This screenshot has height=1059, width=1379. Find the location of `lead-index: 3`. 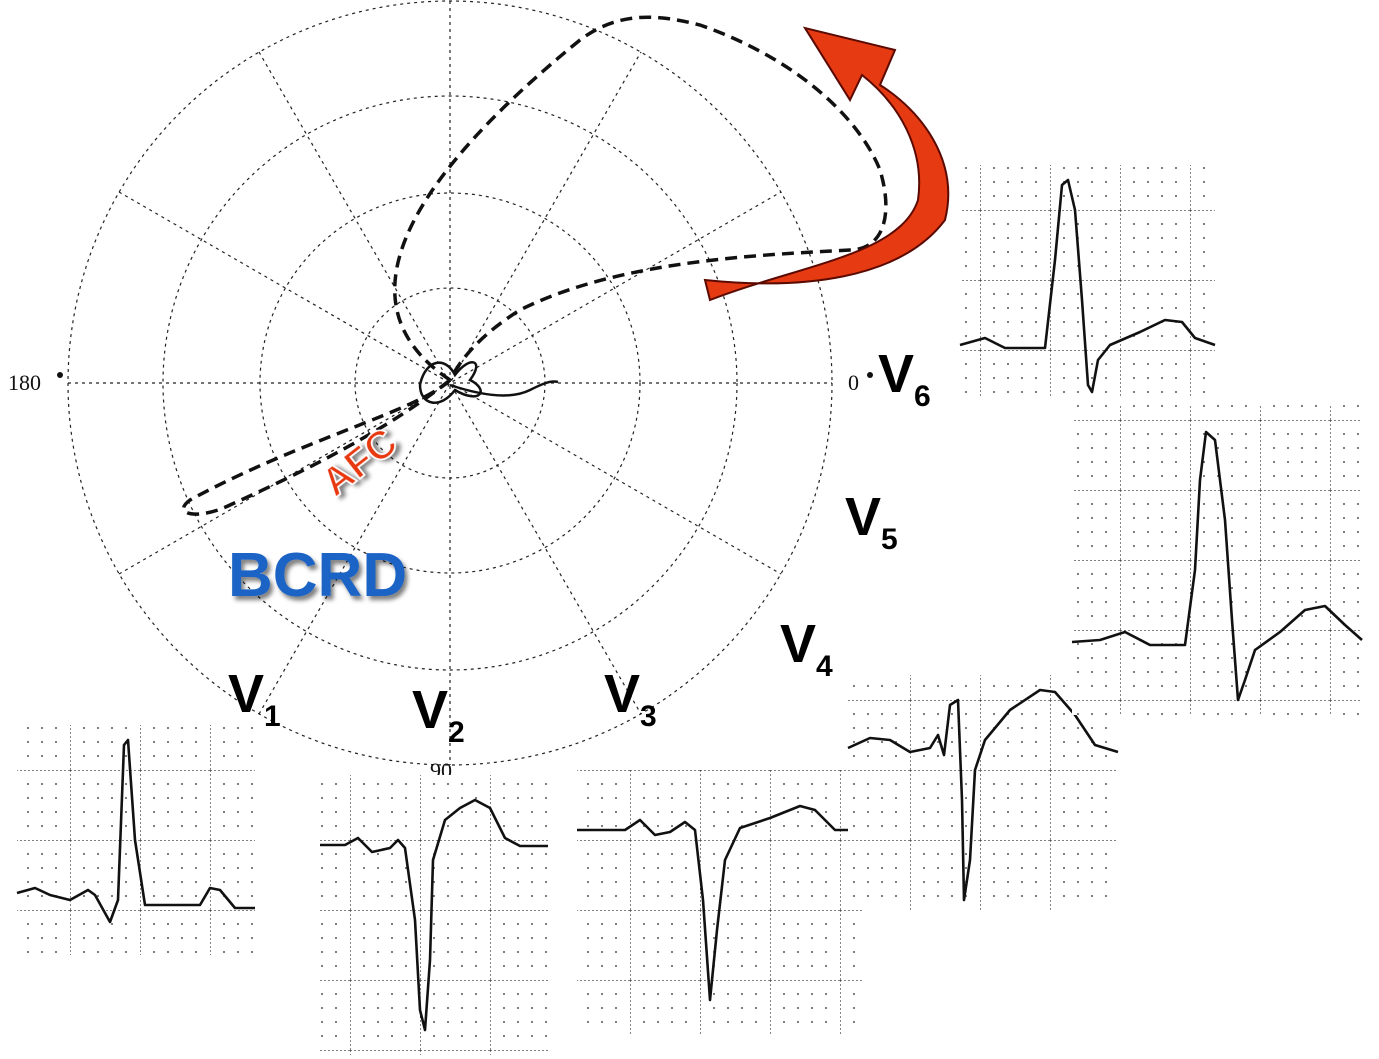

lead-index: 3 is located at coordinates (648, 716).